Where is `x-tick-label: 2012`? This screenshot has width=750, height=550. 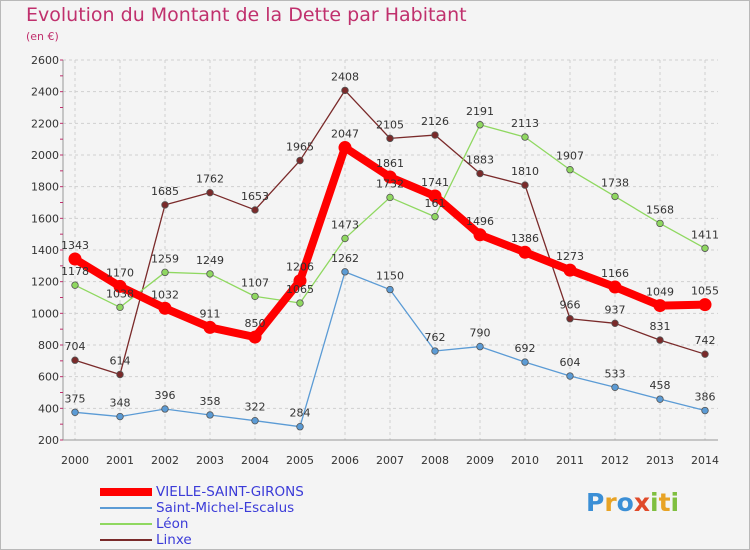
x-tick-label: 2012 is located at coordinates (615, 460).